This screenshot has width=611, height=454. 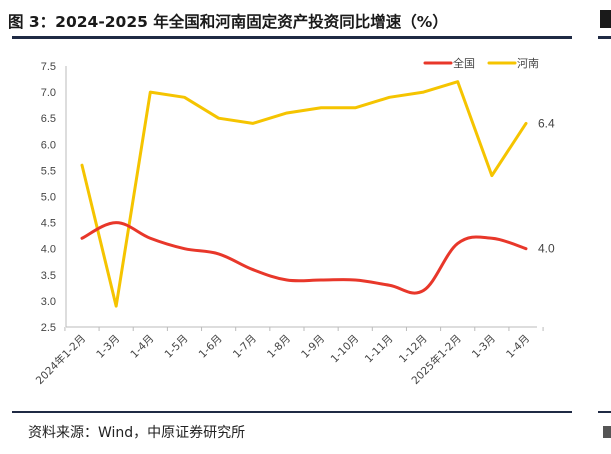 I want to click on x-tick-label: 1-6月, so click(x=211, y=347).